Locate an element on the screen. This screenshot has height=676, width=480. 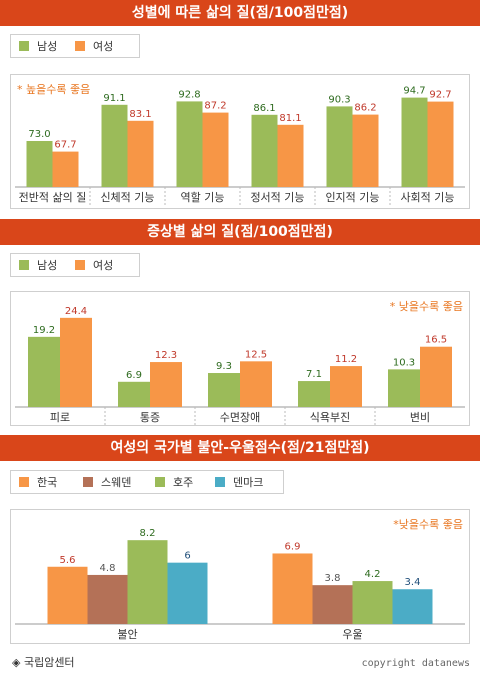
chart3-title: 여성의 국가별 불안-우울점수(점/21점만점) is located at coordinates (240, 448).